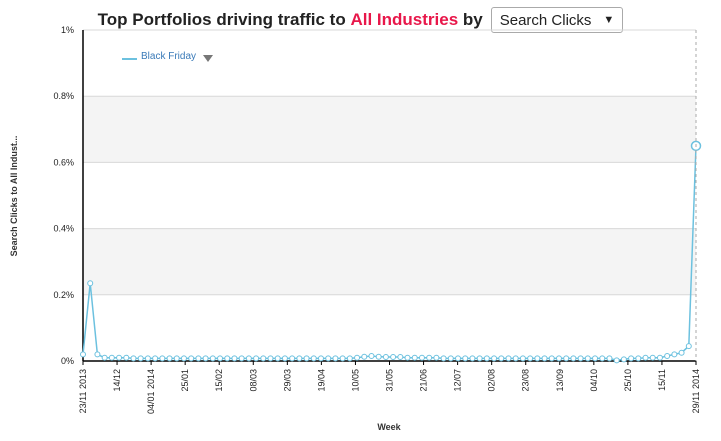  I want to click on legend-label: Black Friday, so click(168, 56).